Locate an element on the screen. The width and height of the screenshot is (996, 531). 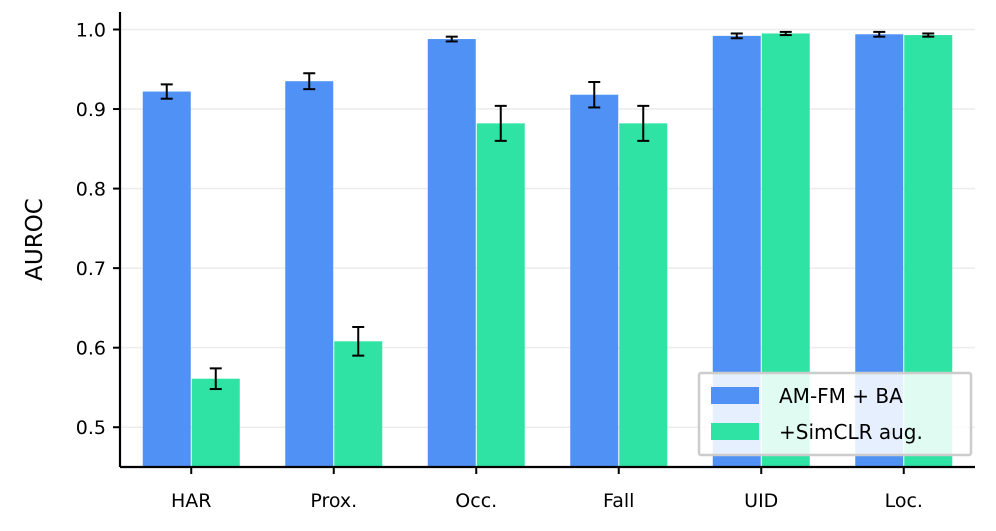
x-tick-label: Occ. is located at coordinates (476, 501).